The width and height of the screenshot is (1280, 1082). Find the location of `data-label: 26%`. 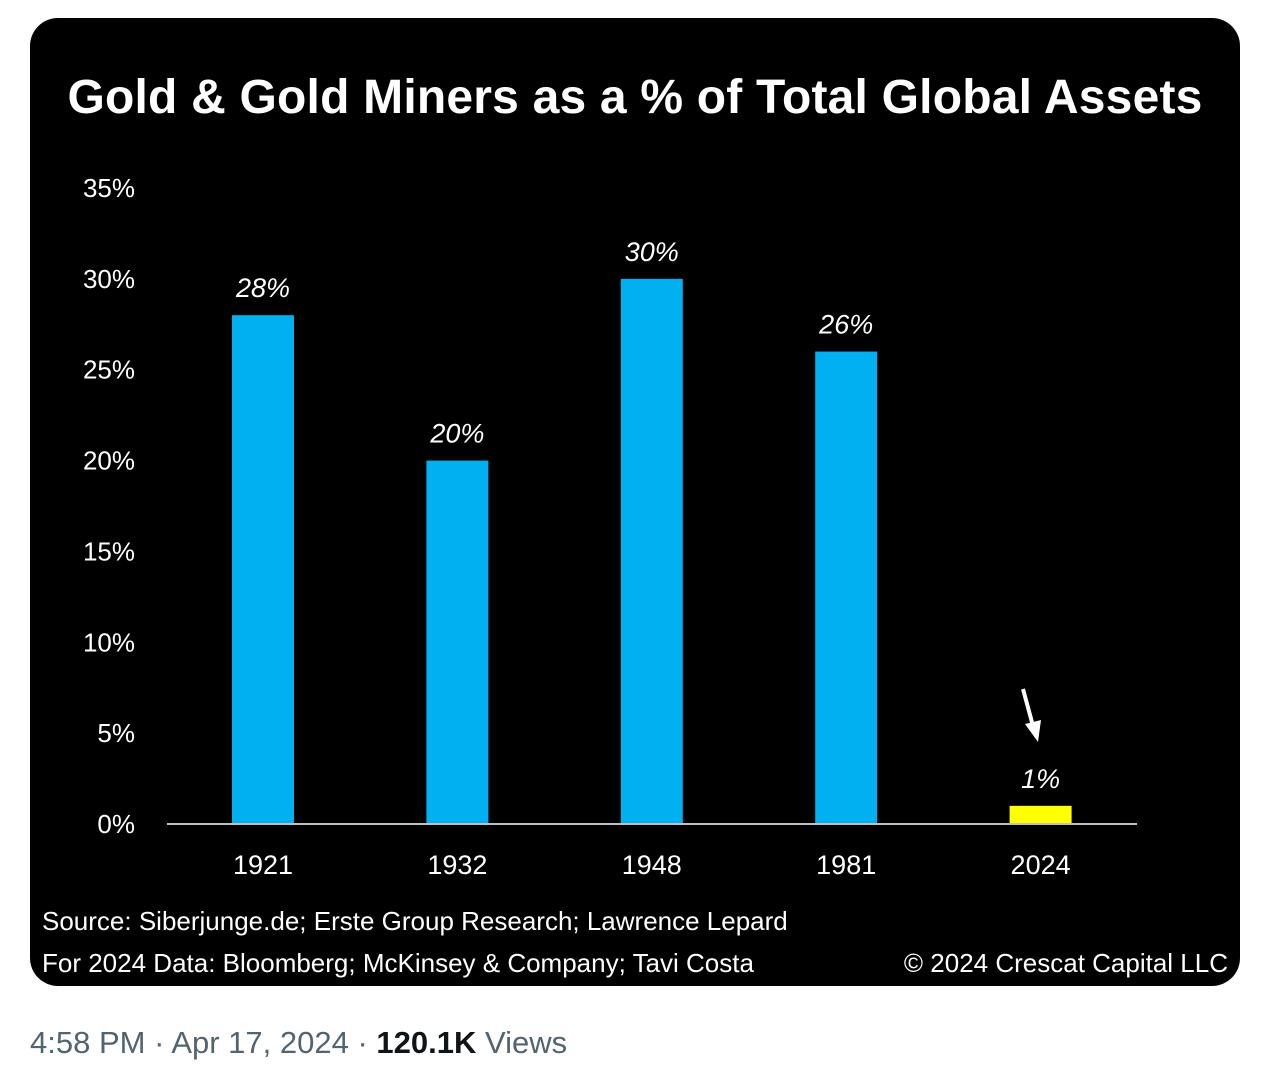

data-label: 26% is located at coordinates (845, 325).